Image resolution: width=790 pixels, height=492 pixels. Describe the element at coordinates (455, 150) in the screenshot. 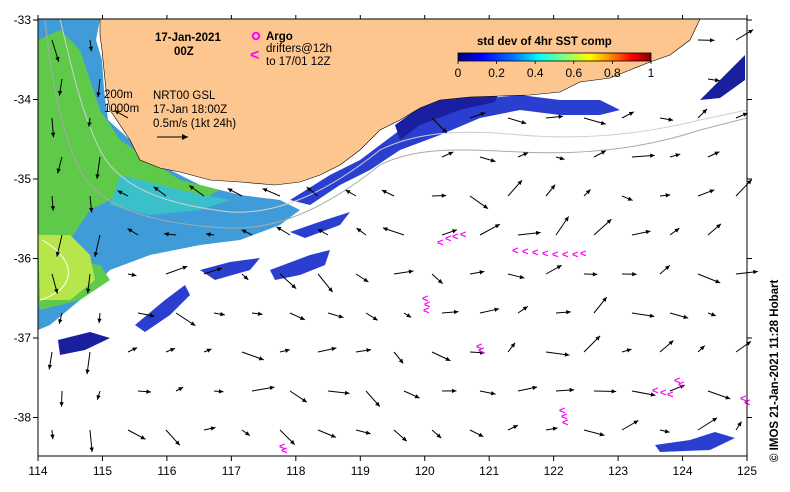

I see `sst-coastal-band` at that location.